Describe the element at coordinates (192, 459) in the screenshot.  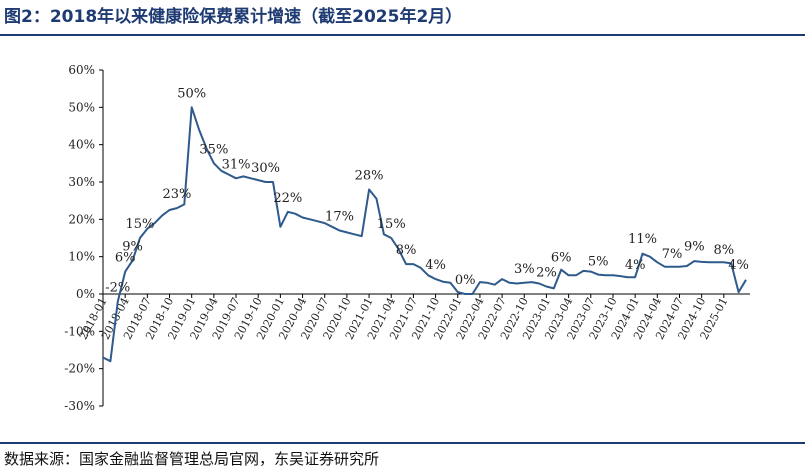
I see `source-note: 数据来源：国家金融监督管理总局官网，东吴证券研究所` at that location.